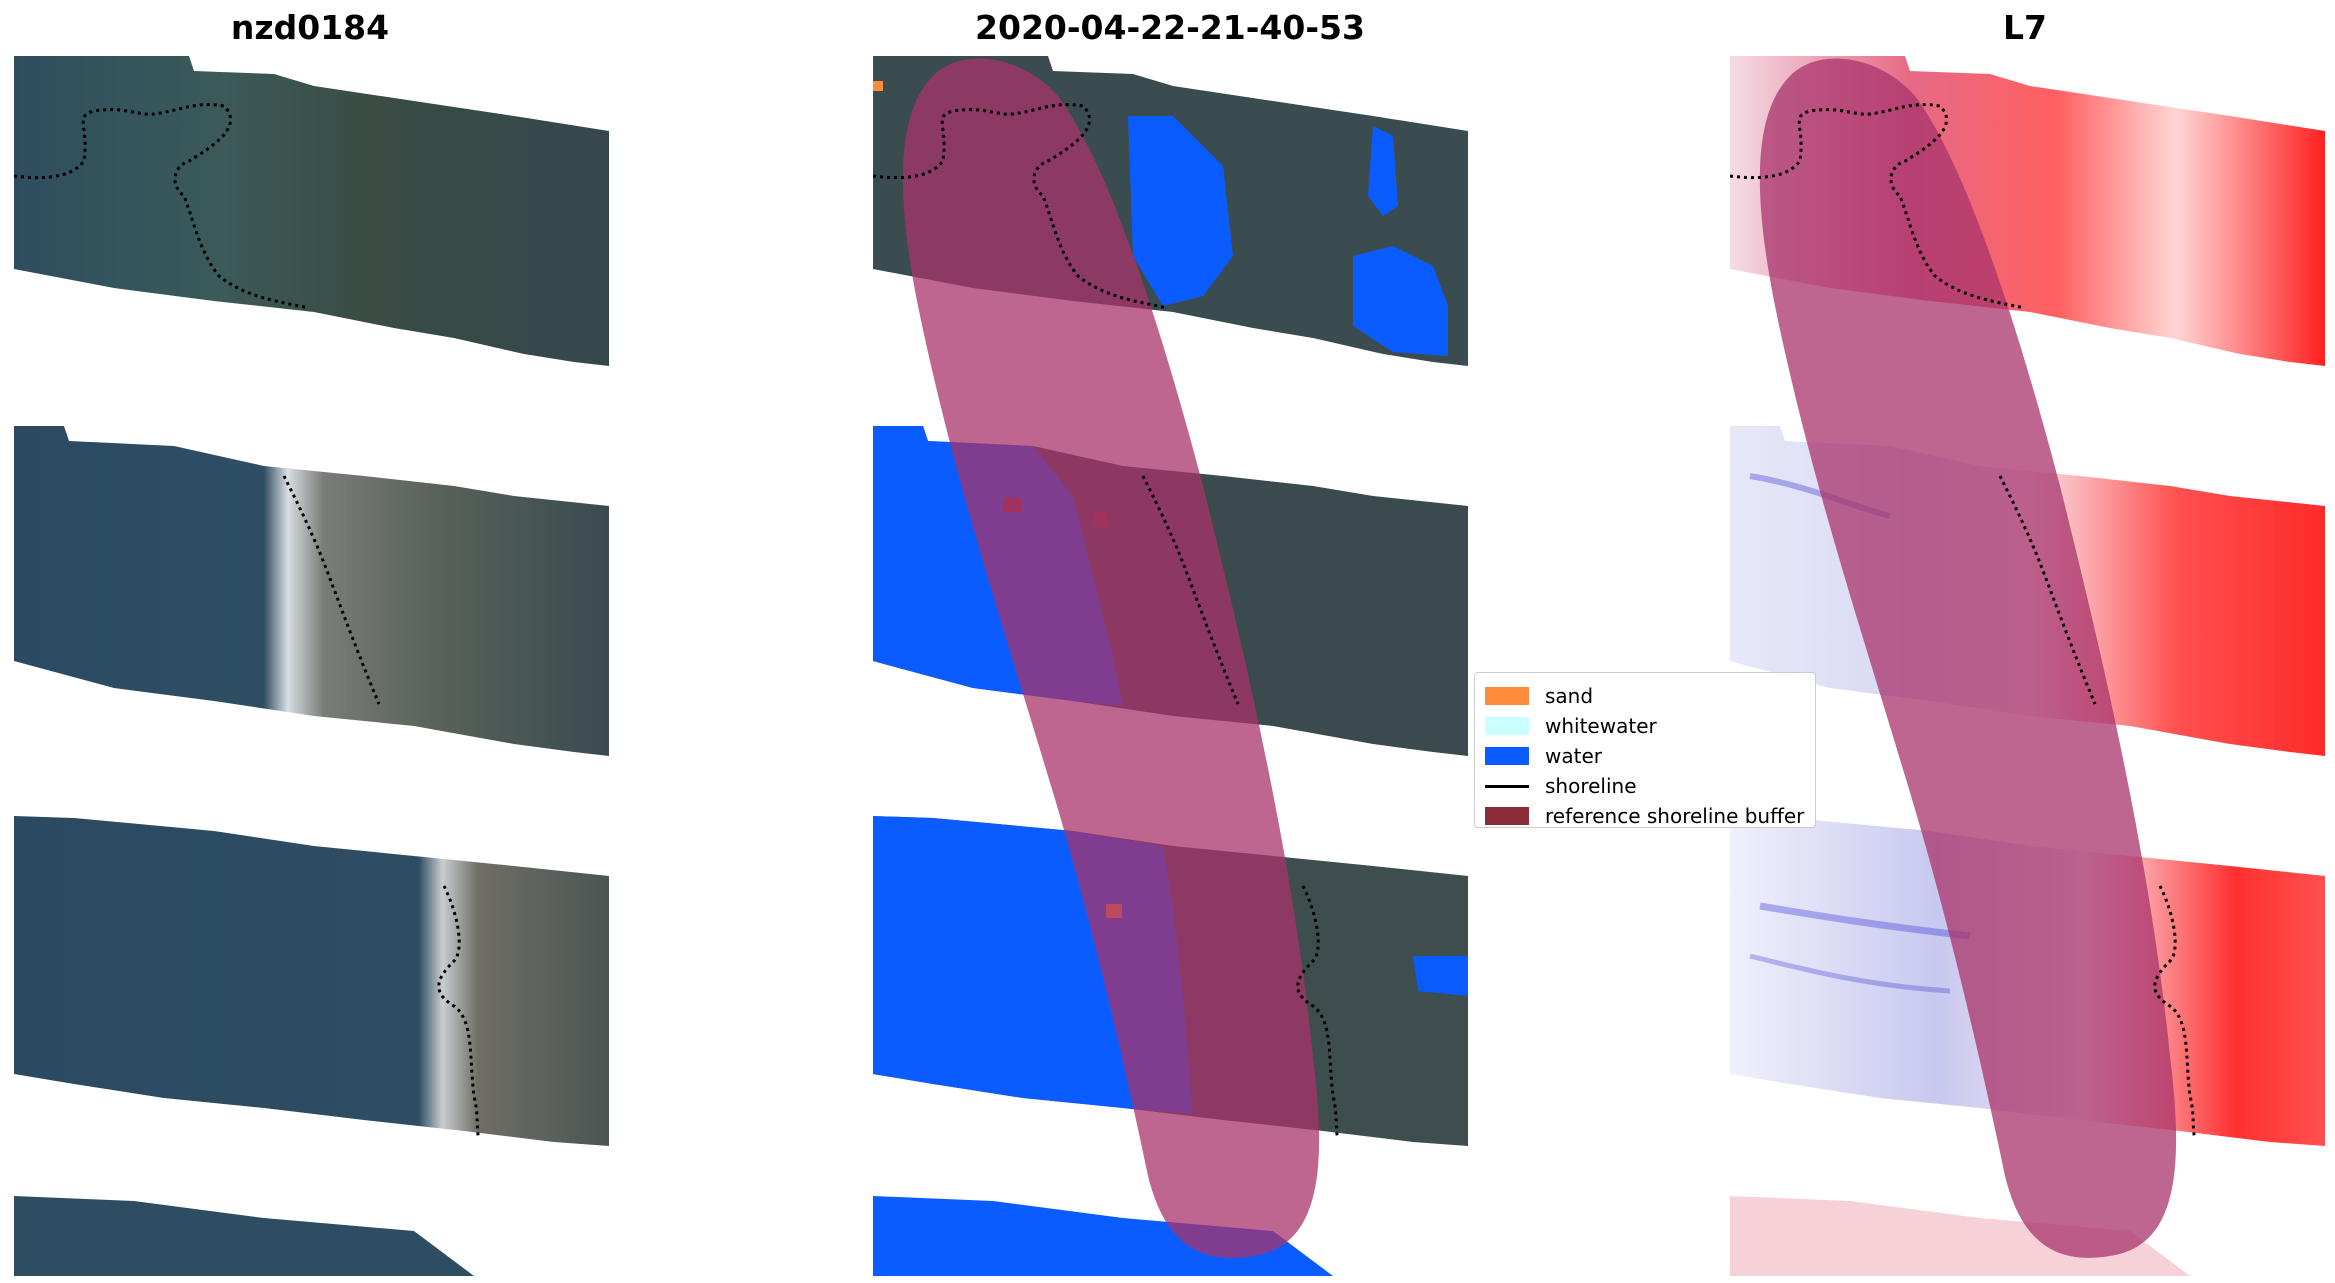 The height and width of the screenshot is (1283, 2335). Describe the element at coordinates (1170, 27) in the screenshot. I see `panel-title-classified: 2020-04-22-21-40-53` at that location.